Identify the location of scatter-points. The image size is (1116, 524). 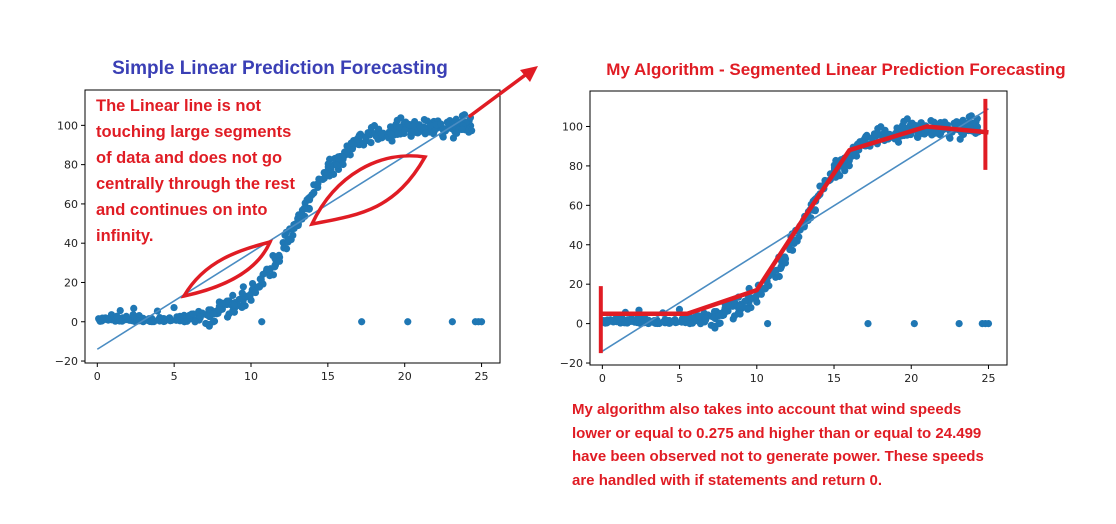
(796, 222).